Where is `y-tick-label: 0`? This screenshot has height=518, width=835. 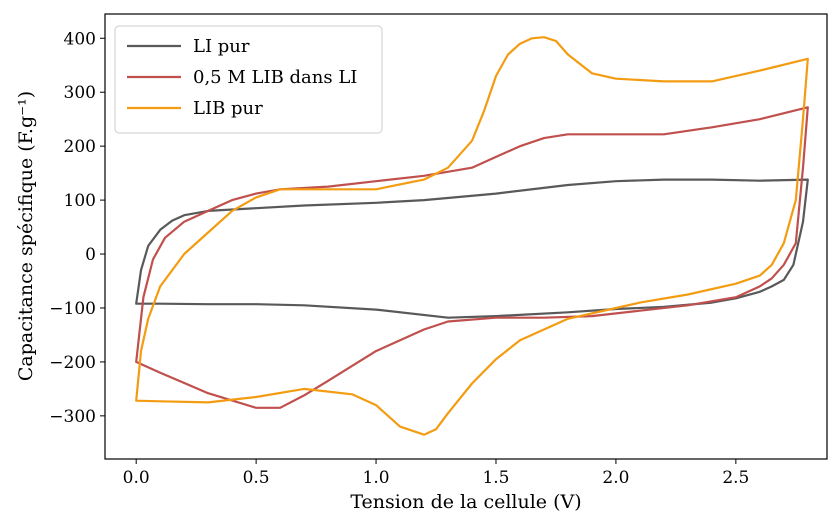 y-tick-label: 0 is located at coordinates (90, 255).